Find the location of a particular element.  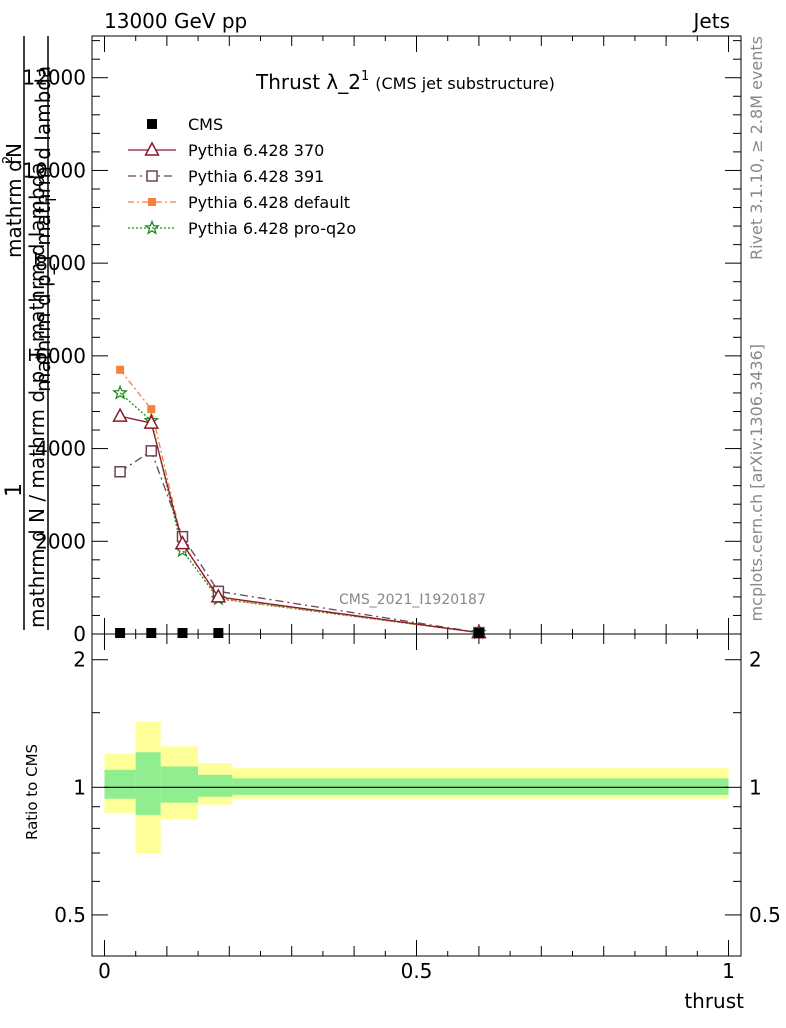

ylabel-numerator-super: 2 is located at coordinates (8, 160).